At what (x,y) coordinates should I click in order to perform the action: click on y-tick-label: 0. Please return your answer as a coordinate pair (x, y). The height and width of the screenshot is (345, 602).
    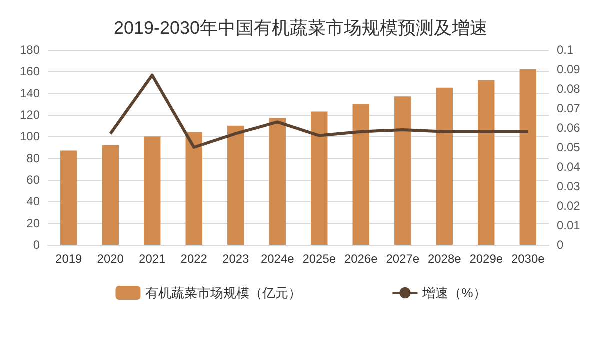
    Looking at the image, I should click on (36, 245).